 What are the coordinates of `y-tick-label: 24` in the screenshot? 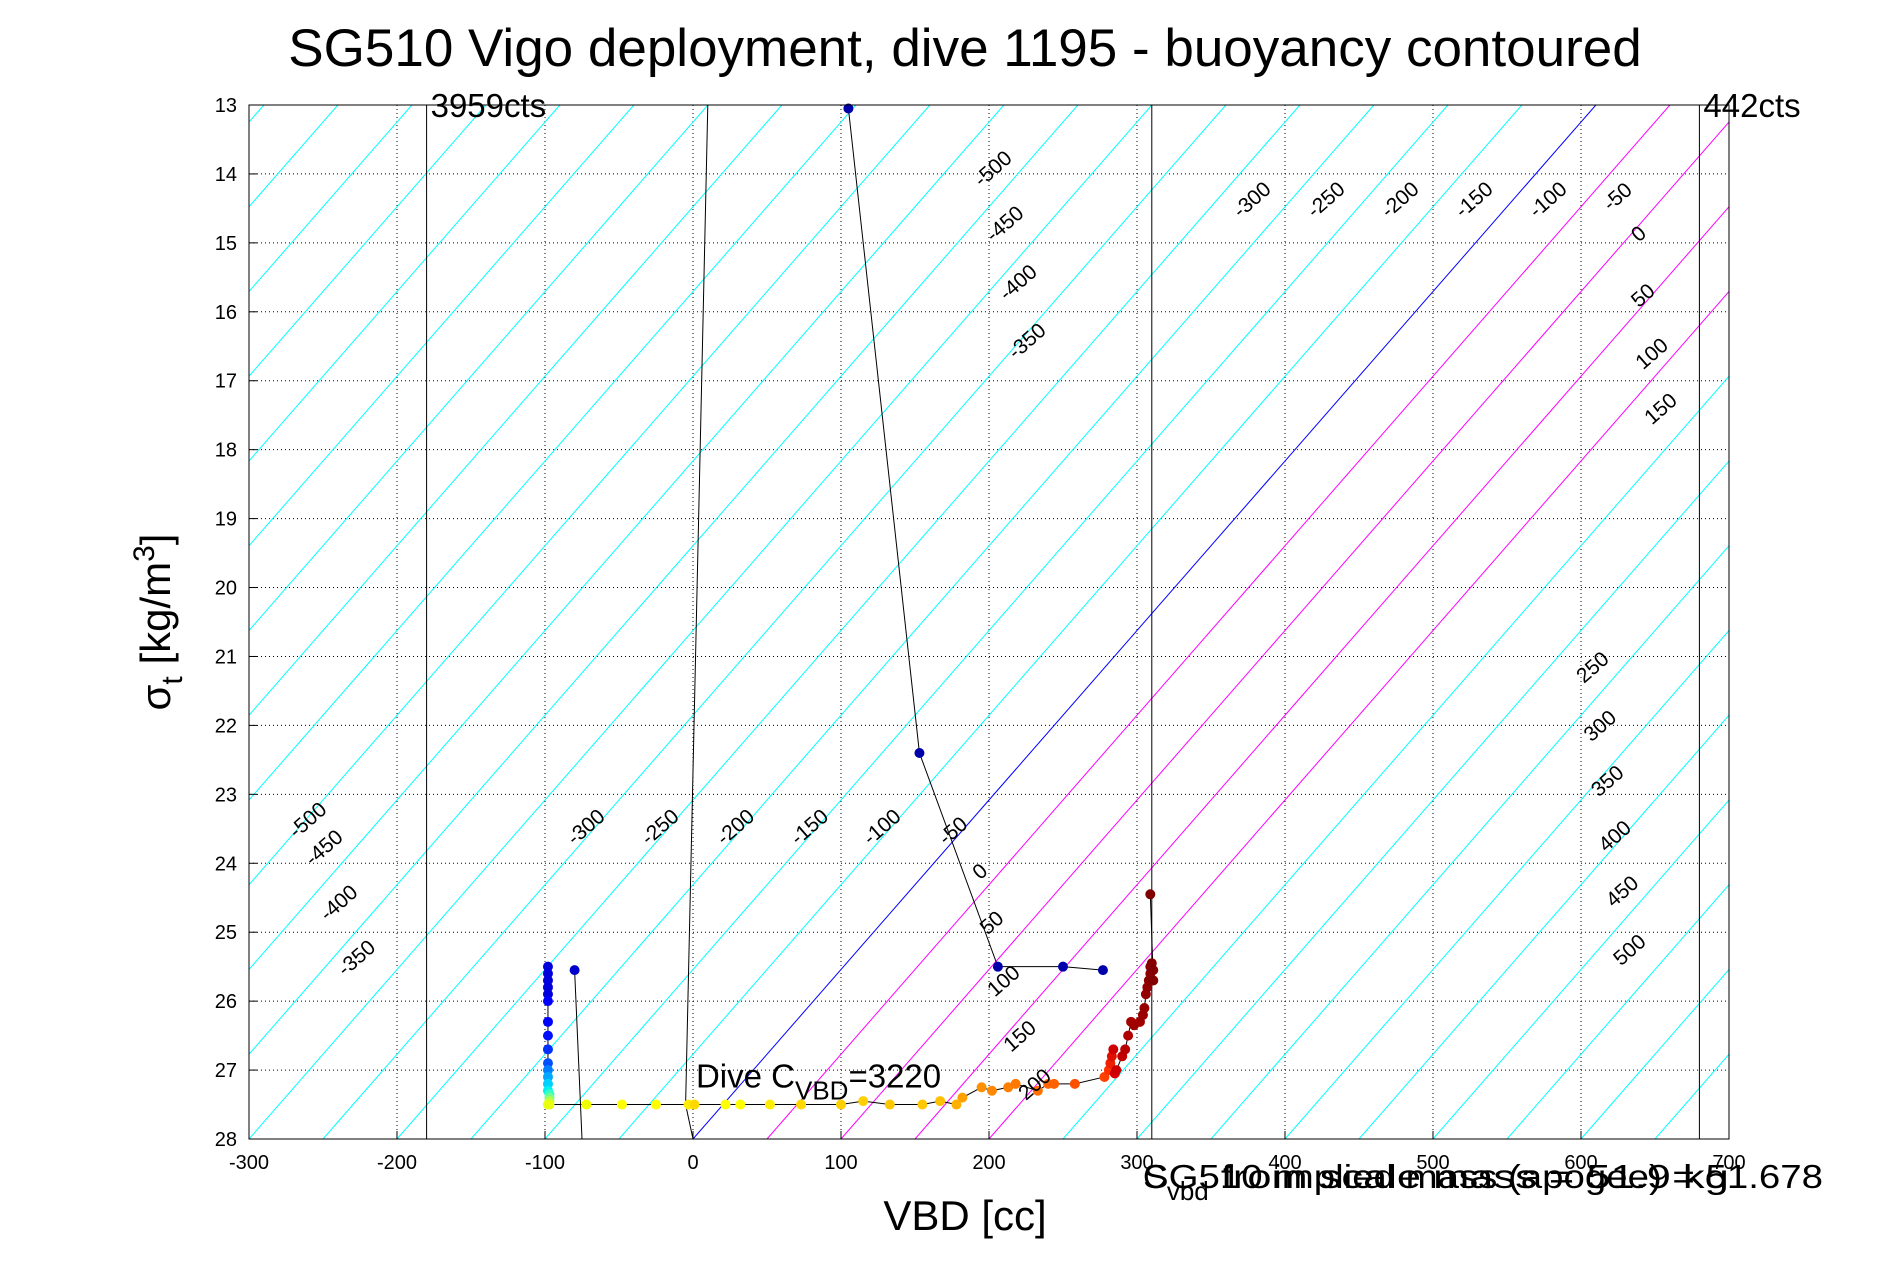 It's located at (226, 864).